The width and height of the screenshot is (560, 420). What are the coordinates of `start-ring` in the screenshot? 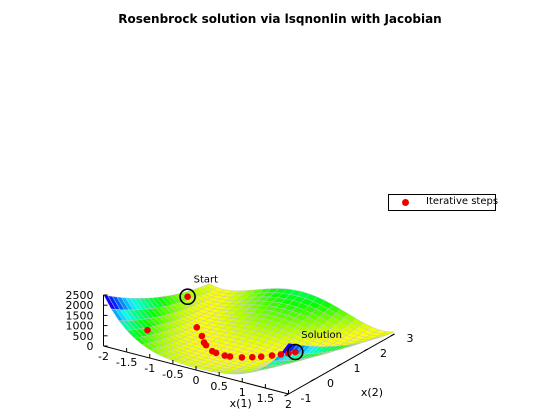 It's located at (187, 297).